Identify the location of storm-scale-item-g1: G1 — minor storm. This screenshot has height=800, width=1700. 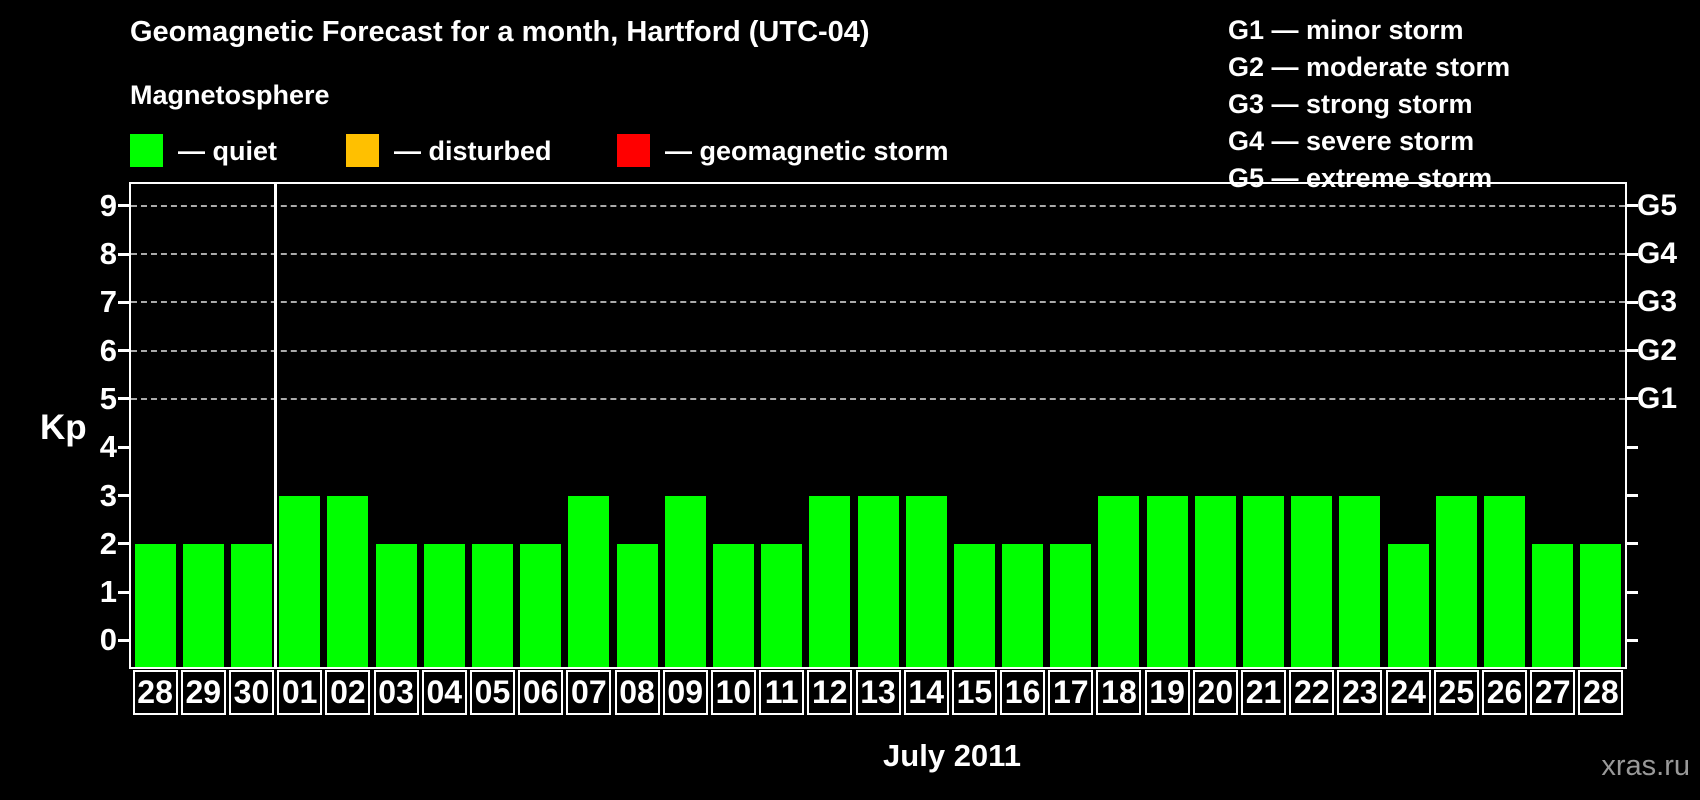
(1346, 30).